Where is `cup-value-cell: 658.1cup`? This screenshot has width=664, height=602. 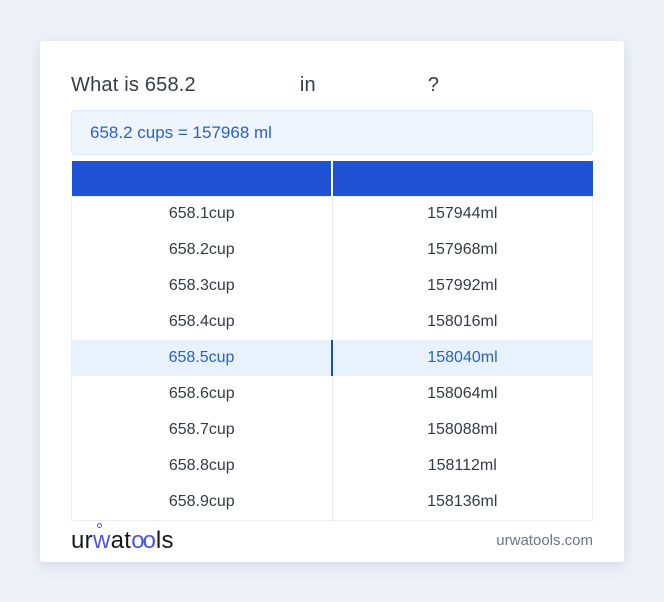
cup-value-cell: 658.1cup is located at coordinates (201, 214).